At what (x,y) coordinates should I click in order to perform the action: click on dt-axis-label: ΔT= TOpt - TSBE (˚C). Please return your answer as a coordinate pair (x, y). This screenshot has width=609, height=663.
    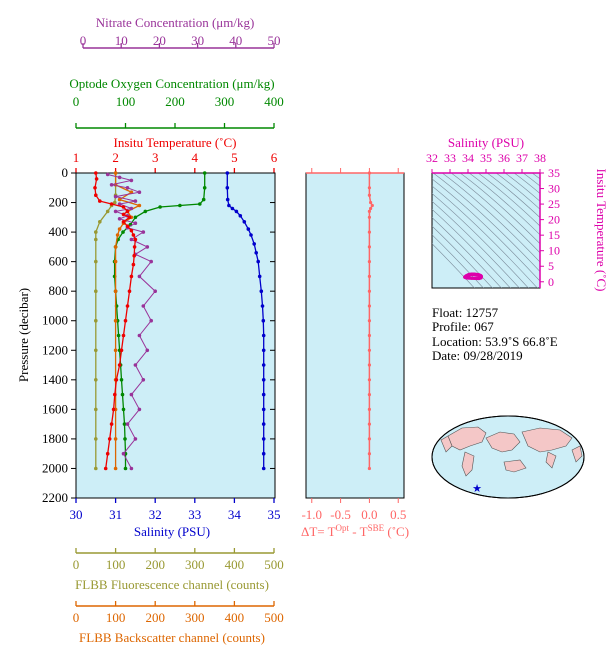
    Looking at the image, I should click on (355, 531).